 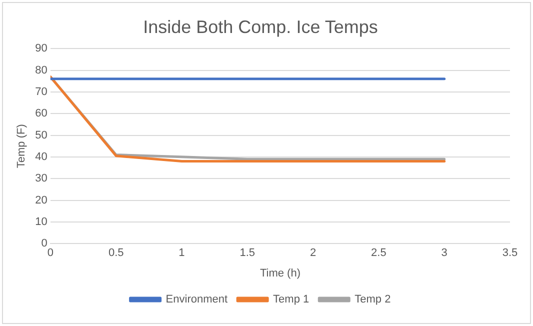 I want to click on y-tick-label: 10, so click(x=41, y=222).